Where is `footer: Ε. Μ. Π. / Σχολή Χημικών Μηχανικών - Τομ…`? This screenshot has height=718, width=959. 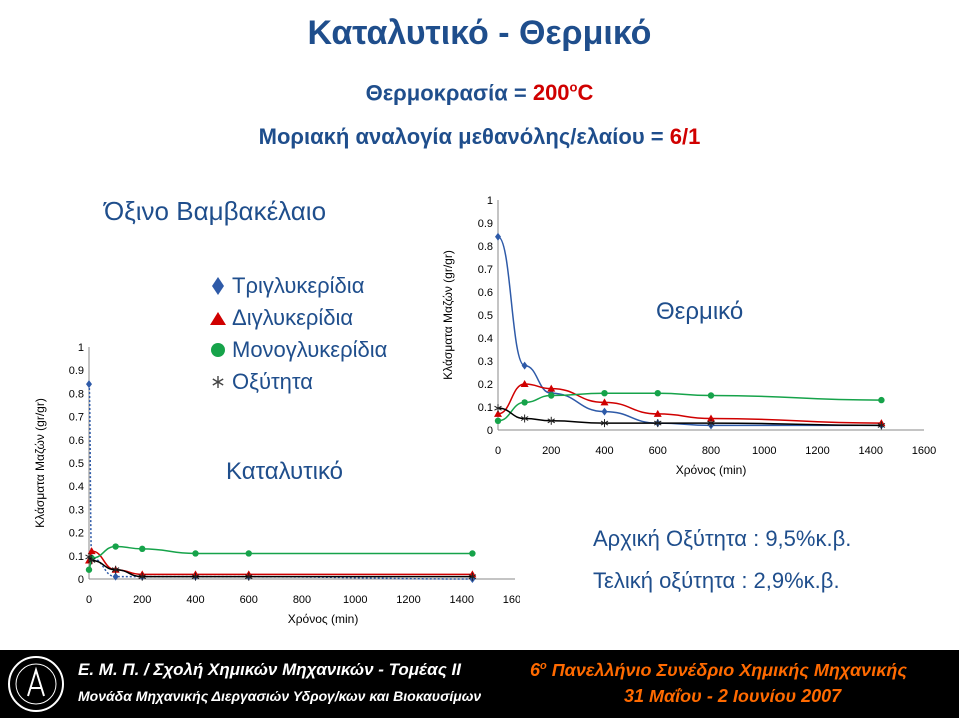
footer: Ε. Μ. Π. / Σχολή Χημικών Μηχανικών - Τομ… is located at coordinates (479, 684).